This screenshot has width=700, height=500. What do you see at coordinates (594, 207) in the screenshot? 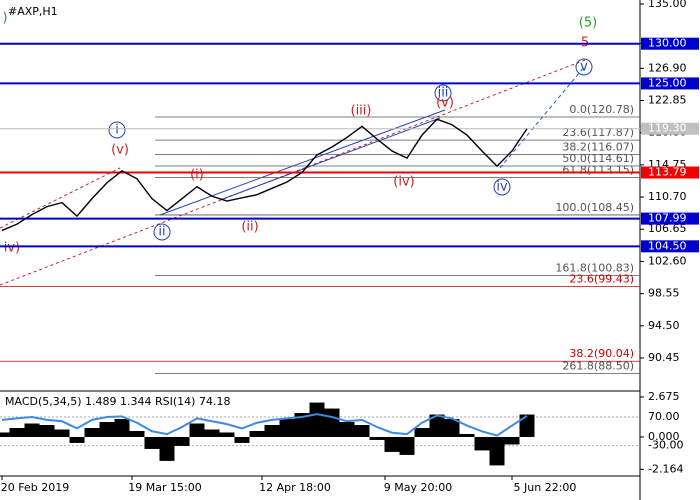
I see `fib-label: 100.0(108.45)` at bounding box center [594, 207].